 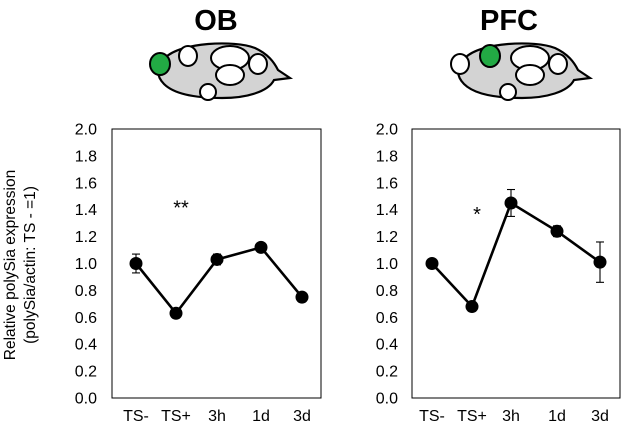 I want to click on y-axis-label-line1: Relative polySia expression, so click(x=10, y=265).